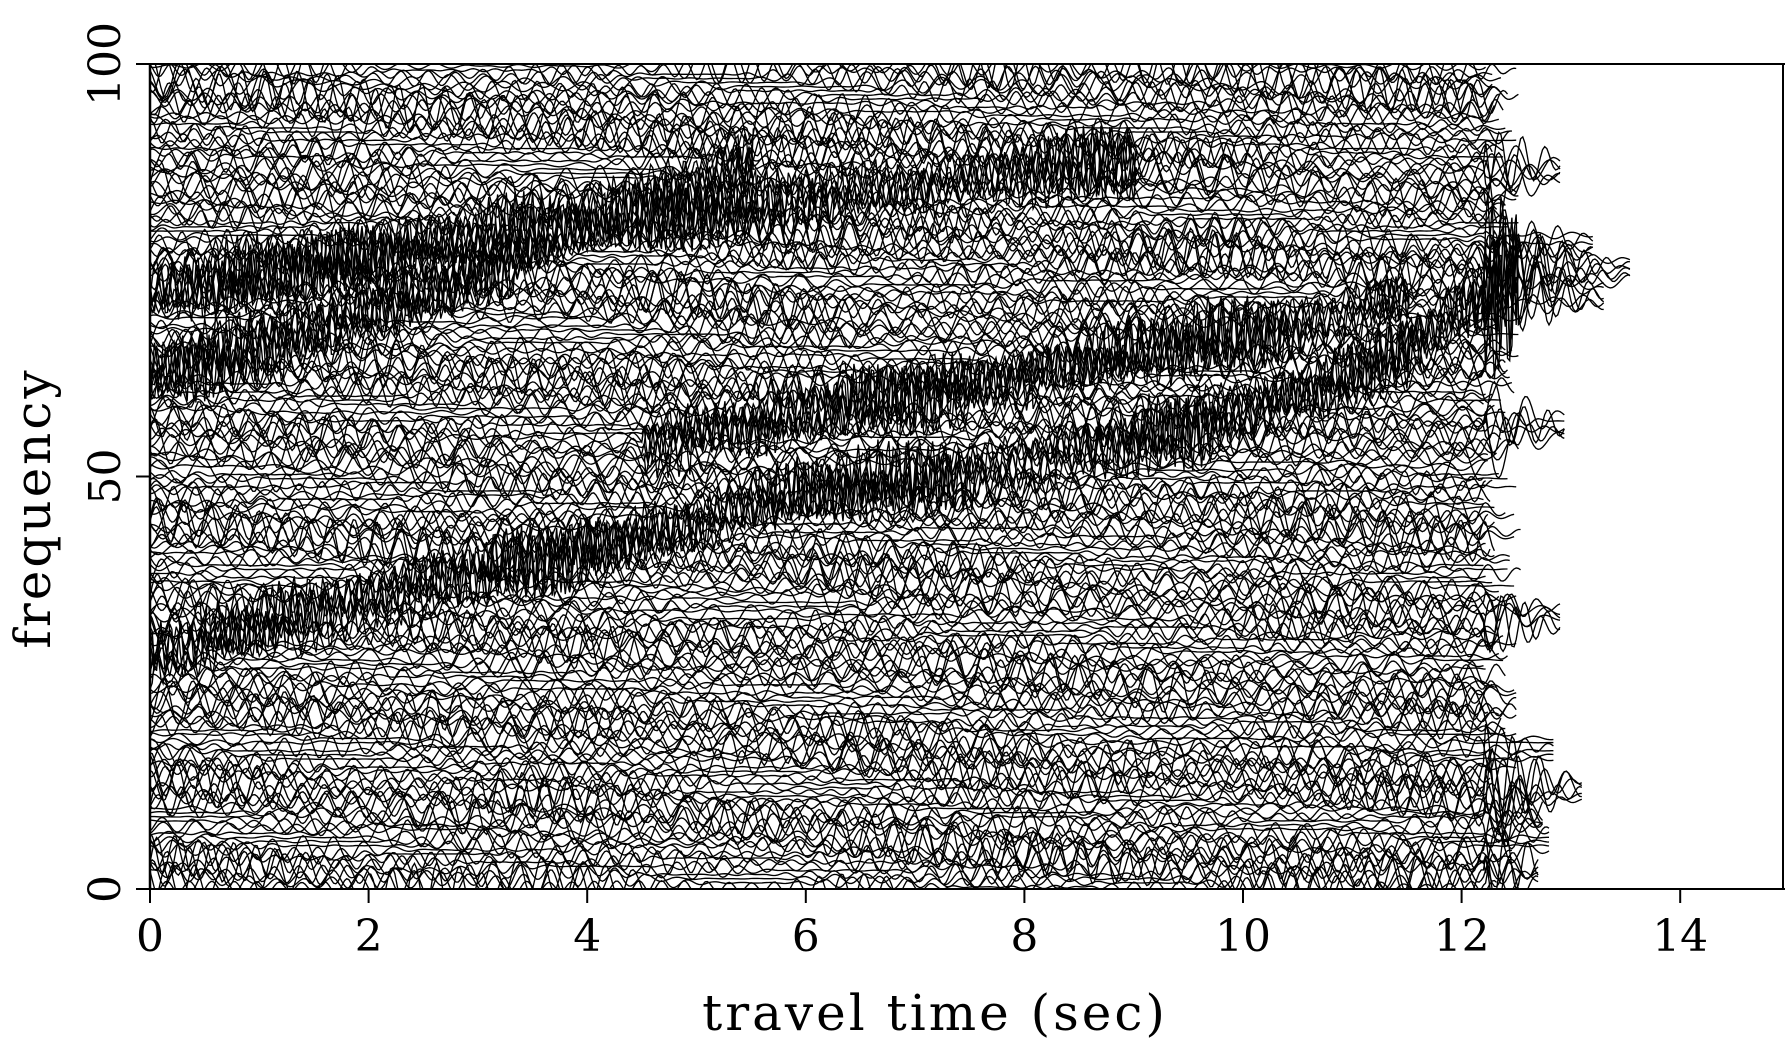  What do you see at coordinates (922, 925) in the screenshot?
I see `x-axis: 0 2 4 6 8 10 12 14` at bounding box center [922, 925].